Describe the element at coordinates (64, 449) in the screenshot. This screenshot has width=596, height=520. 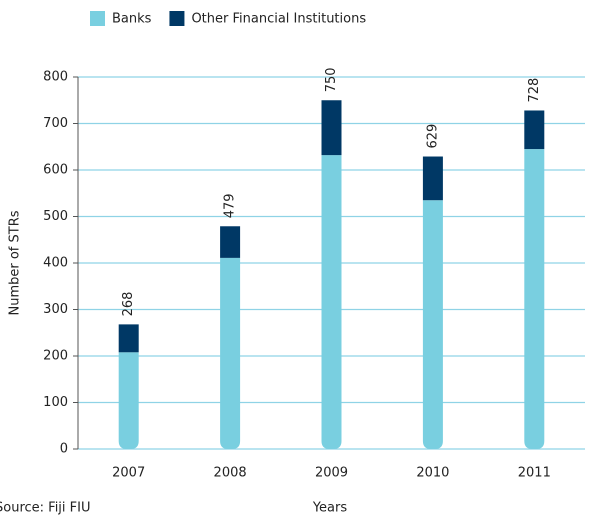
I see `y-tick-label: 0` at that location.